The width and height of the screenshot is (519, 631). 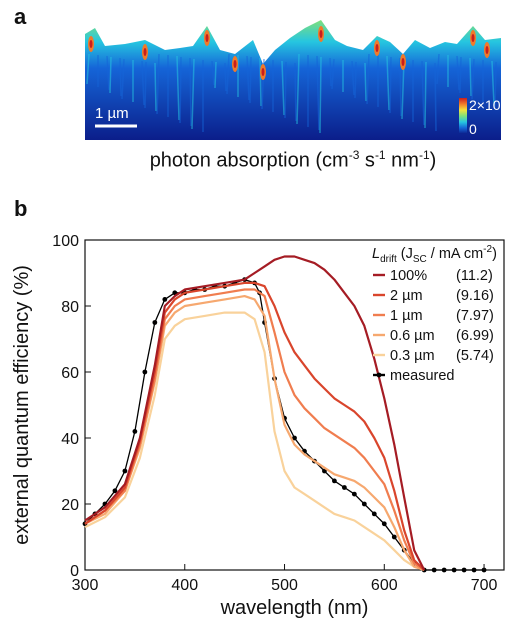 What do you see at coordinates (112, 113) in the screenshot?
I see `scale-bar-label: 1 µm` at bounding box center [112, 113].